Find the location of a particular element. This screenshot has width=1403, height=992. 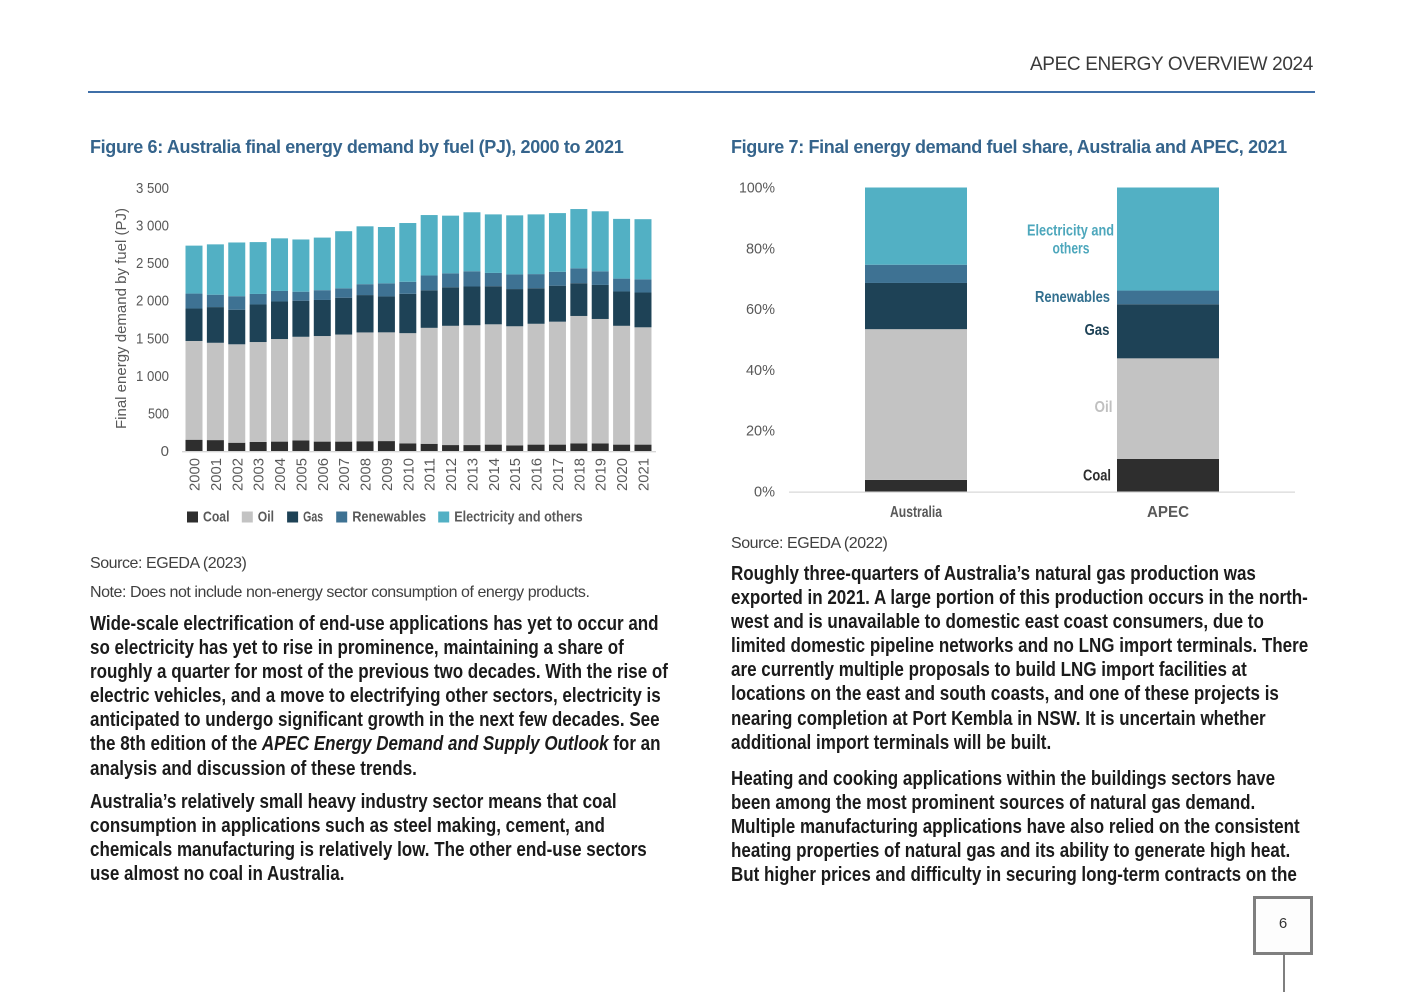

svg-text: 2006 is located at coordinates (323, 474).